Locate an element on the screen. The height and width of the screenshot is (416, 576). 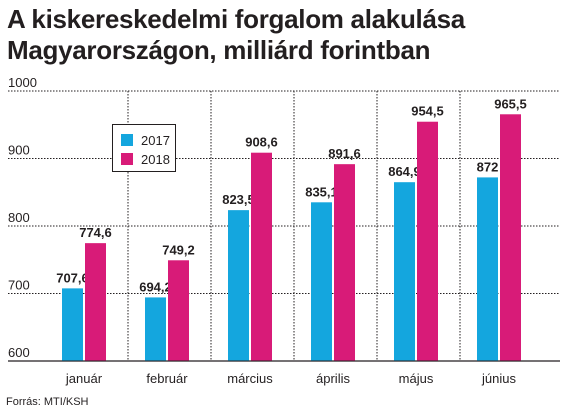
bar-2018-február is located at coordinates (178, 310).